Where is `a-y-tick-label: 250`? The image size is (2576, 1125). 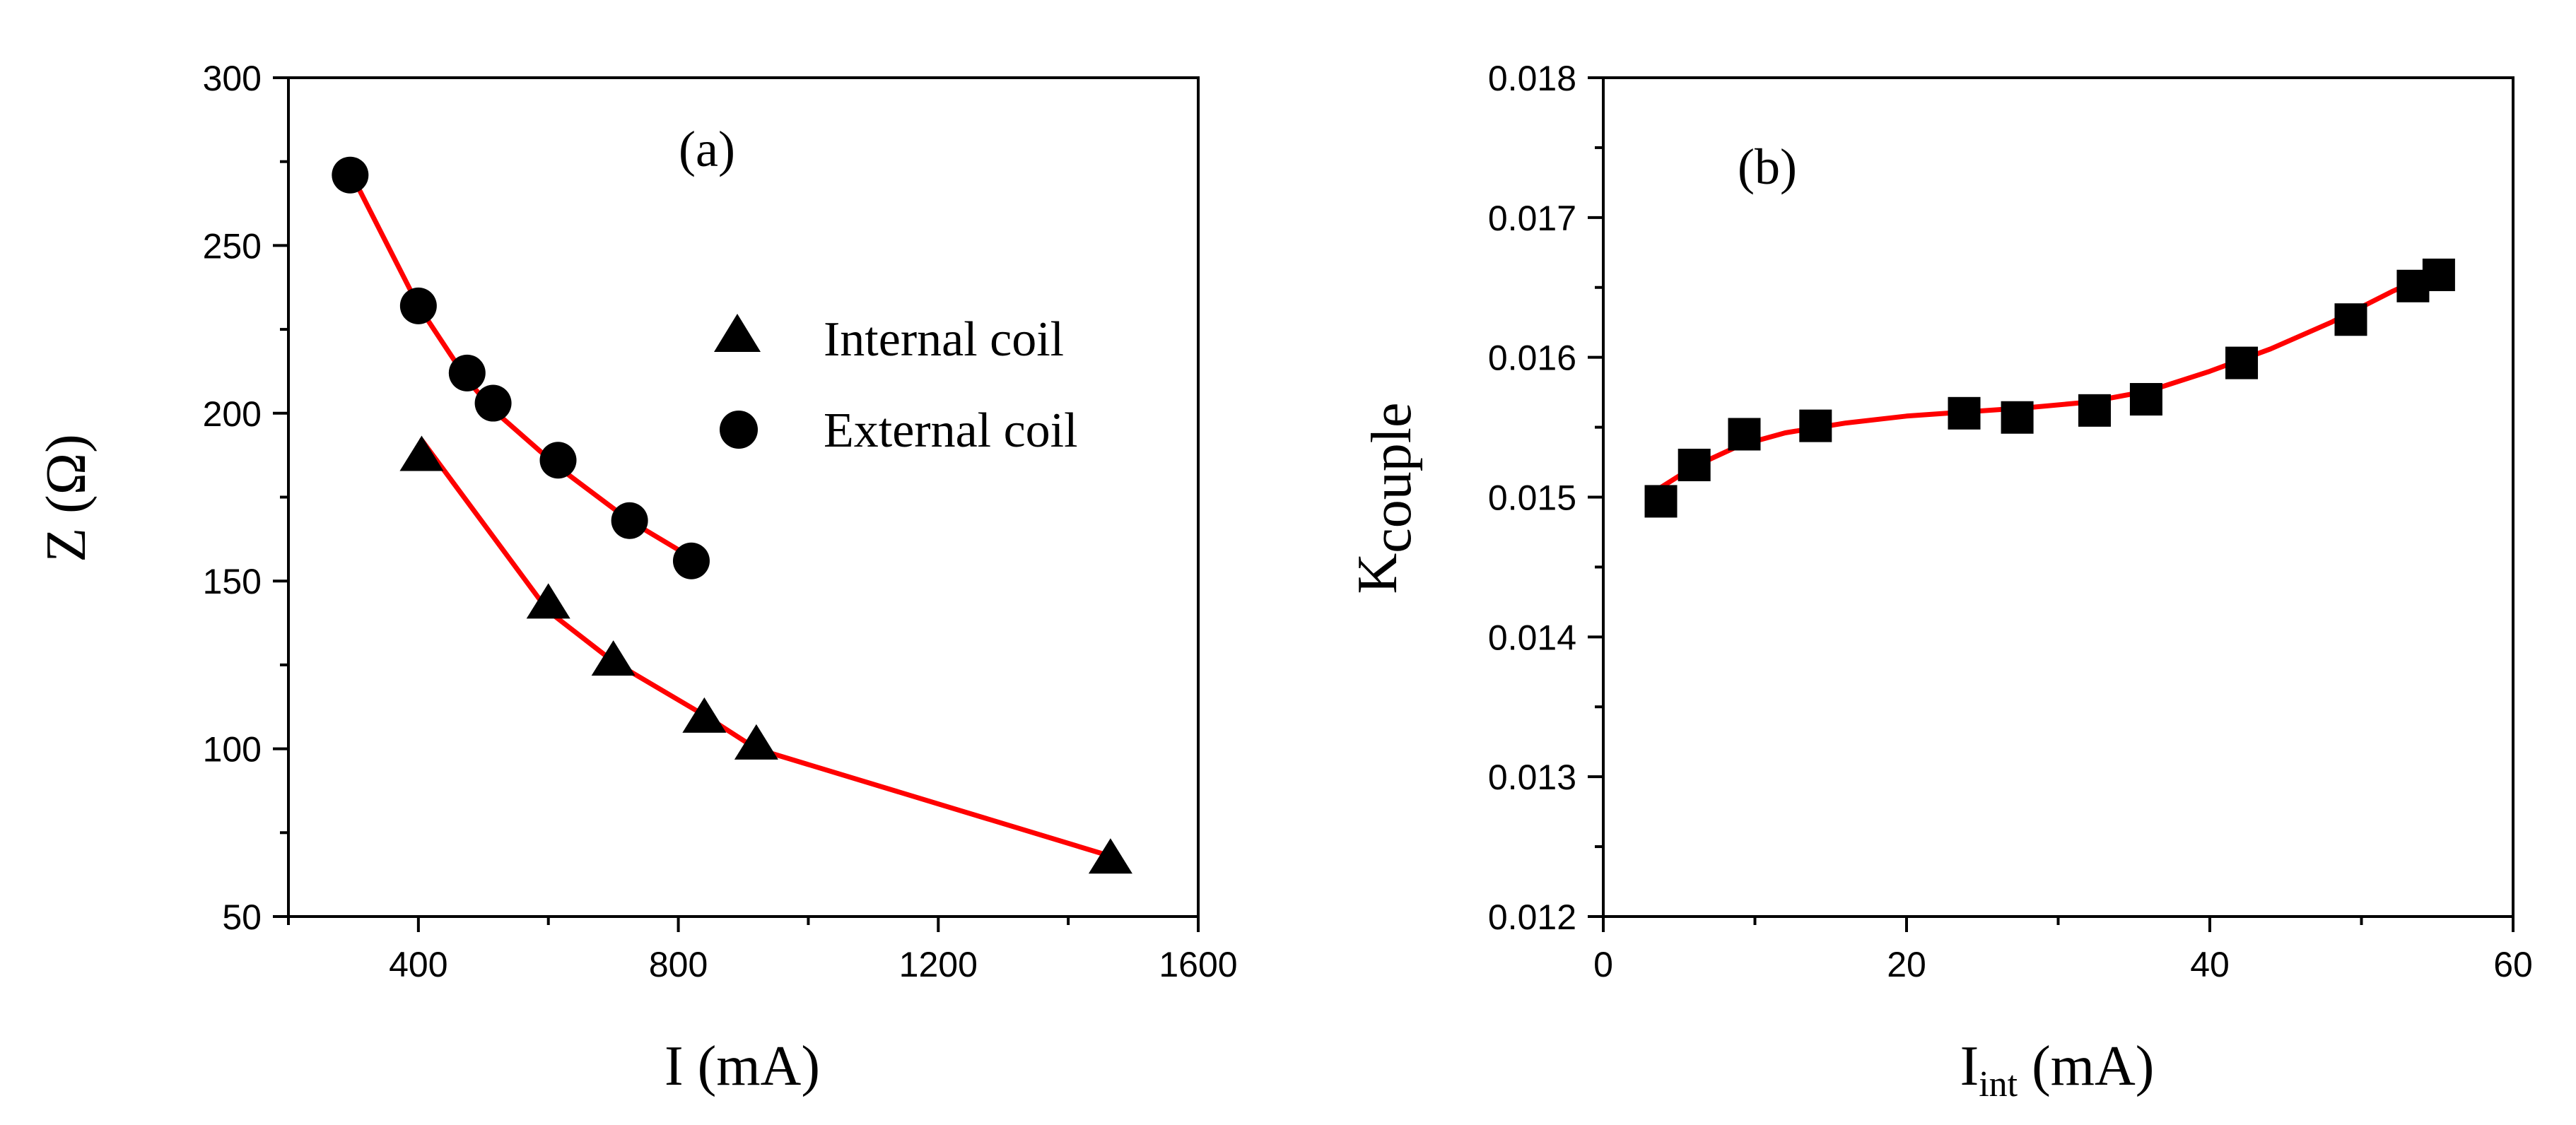 a-y-tick-label: 250 is located at coordinates (232, 246).